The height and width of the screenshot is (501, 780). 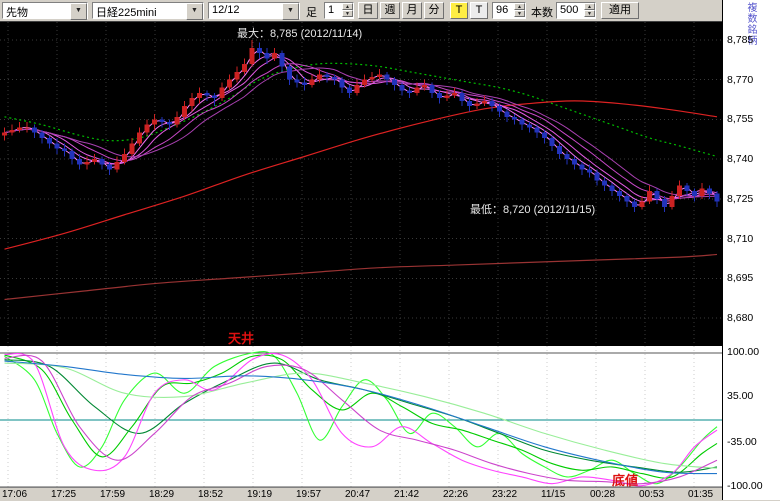 I want to click on period-value: 96, so click(x=502, y=10).